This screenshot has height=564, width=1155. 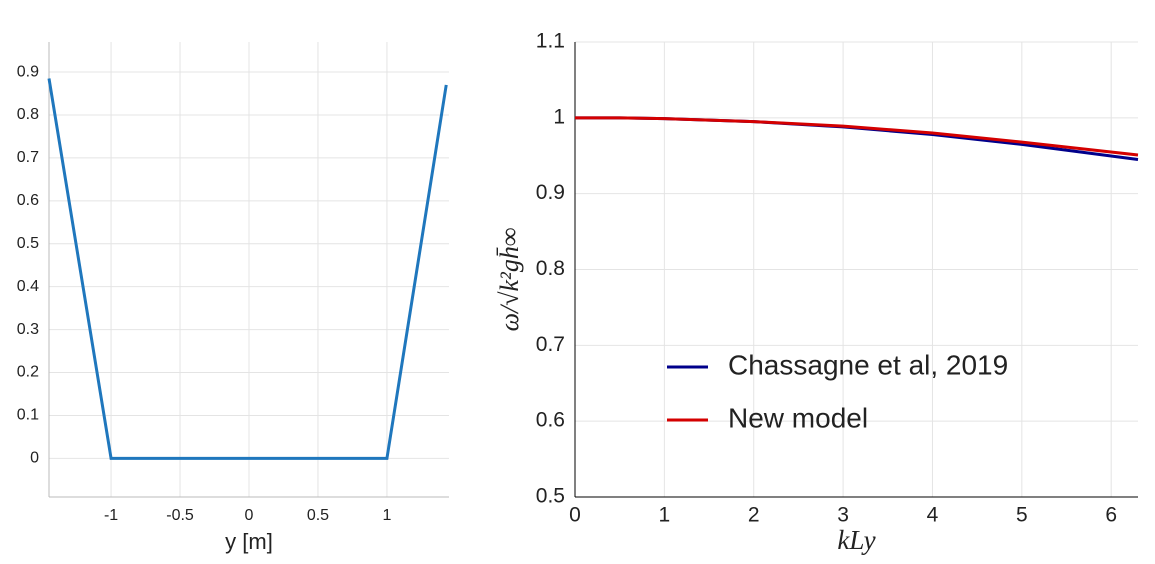 What do you see at coordinates (1111, 515) in the screenshot?
I see `x-tick-label: 6` at bounding box center [1111, 515].